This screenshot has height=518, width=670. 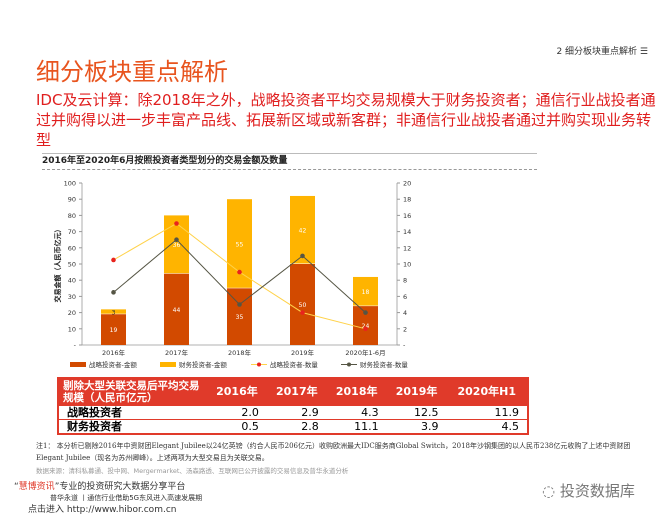 What do you see at coordinates (132, 412) in the screenshot?
I see `table-cell: 战略投资者` at bounding box center [132, 412].